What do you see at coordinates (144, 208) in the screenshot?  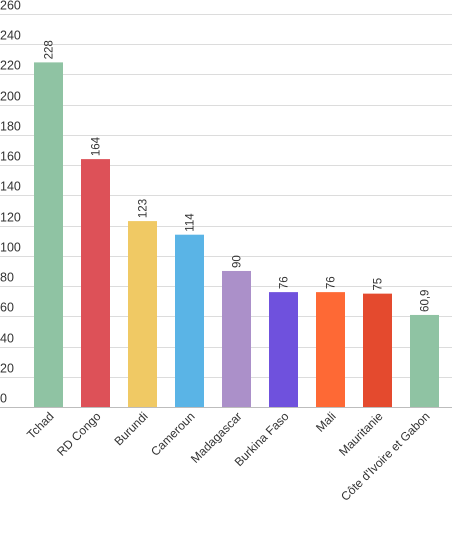 I see `data-label: 123` at bounding box center [144, 208].